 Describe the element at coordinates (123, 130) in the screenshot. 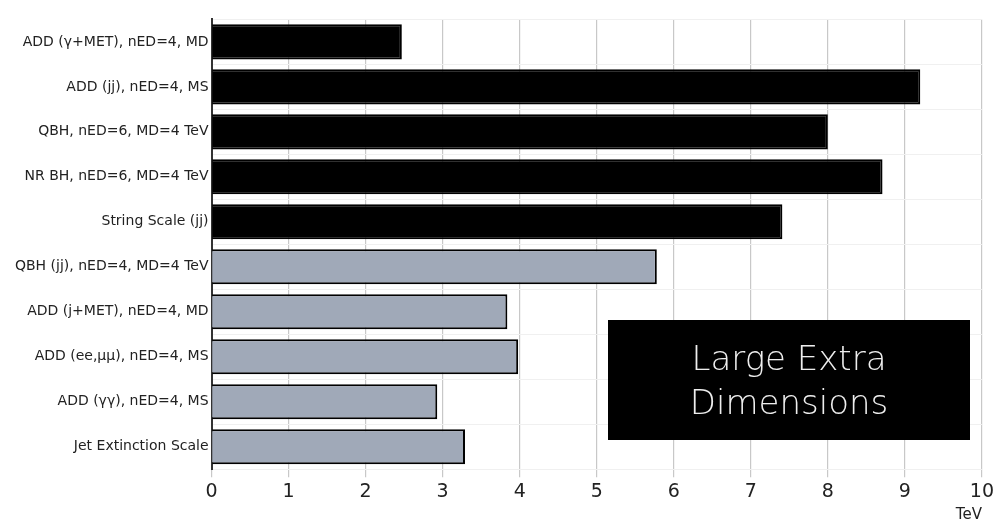

I see `y-tick-label: QBH, nED=6, MD=4 TeV` at that location.